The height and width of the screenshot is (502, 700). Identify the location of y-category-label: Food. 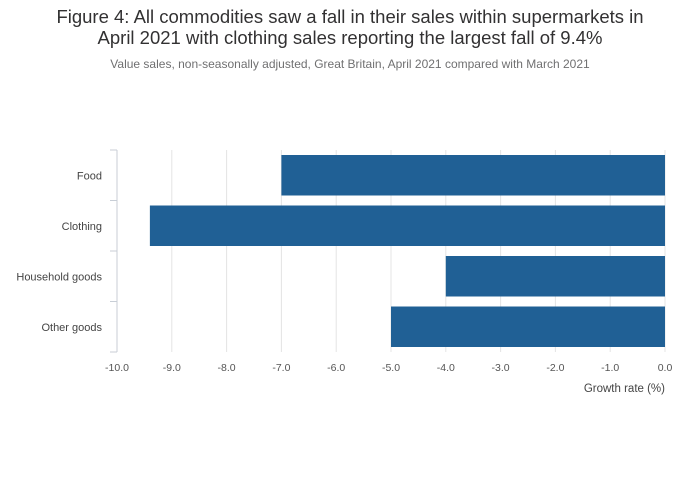
(89, 176).